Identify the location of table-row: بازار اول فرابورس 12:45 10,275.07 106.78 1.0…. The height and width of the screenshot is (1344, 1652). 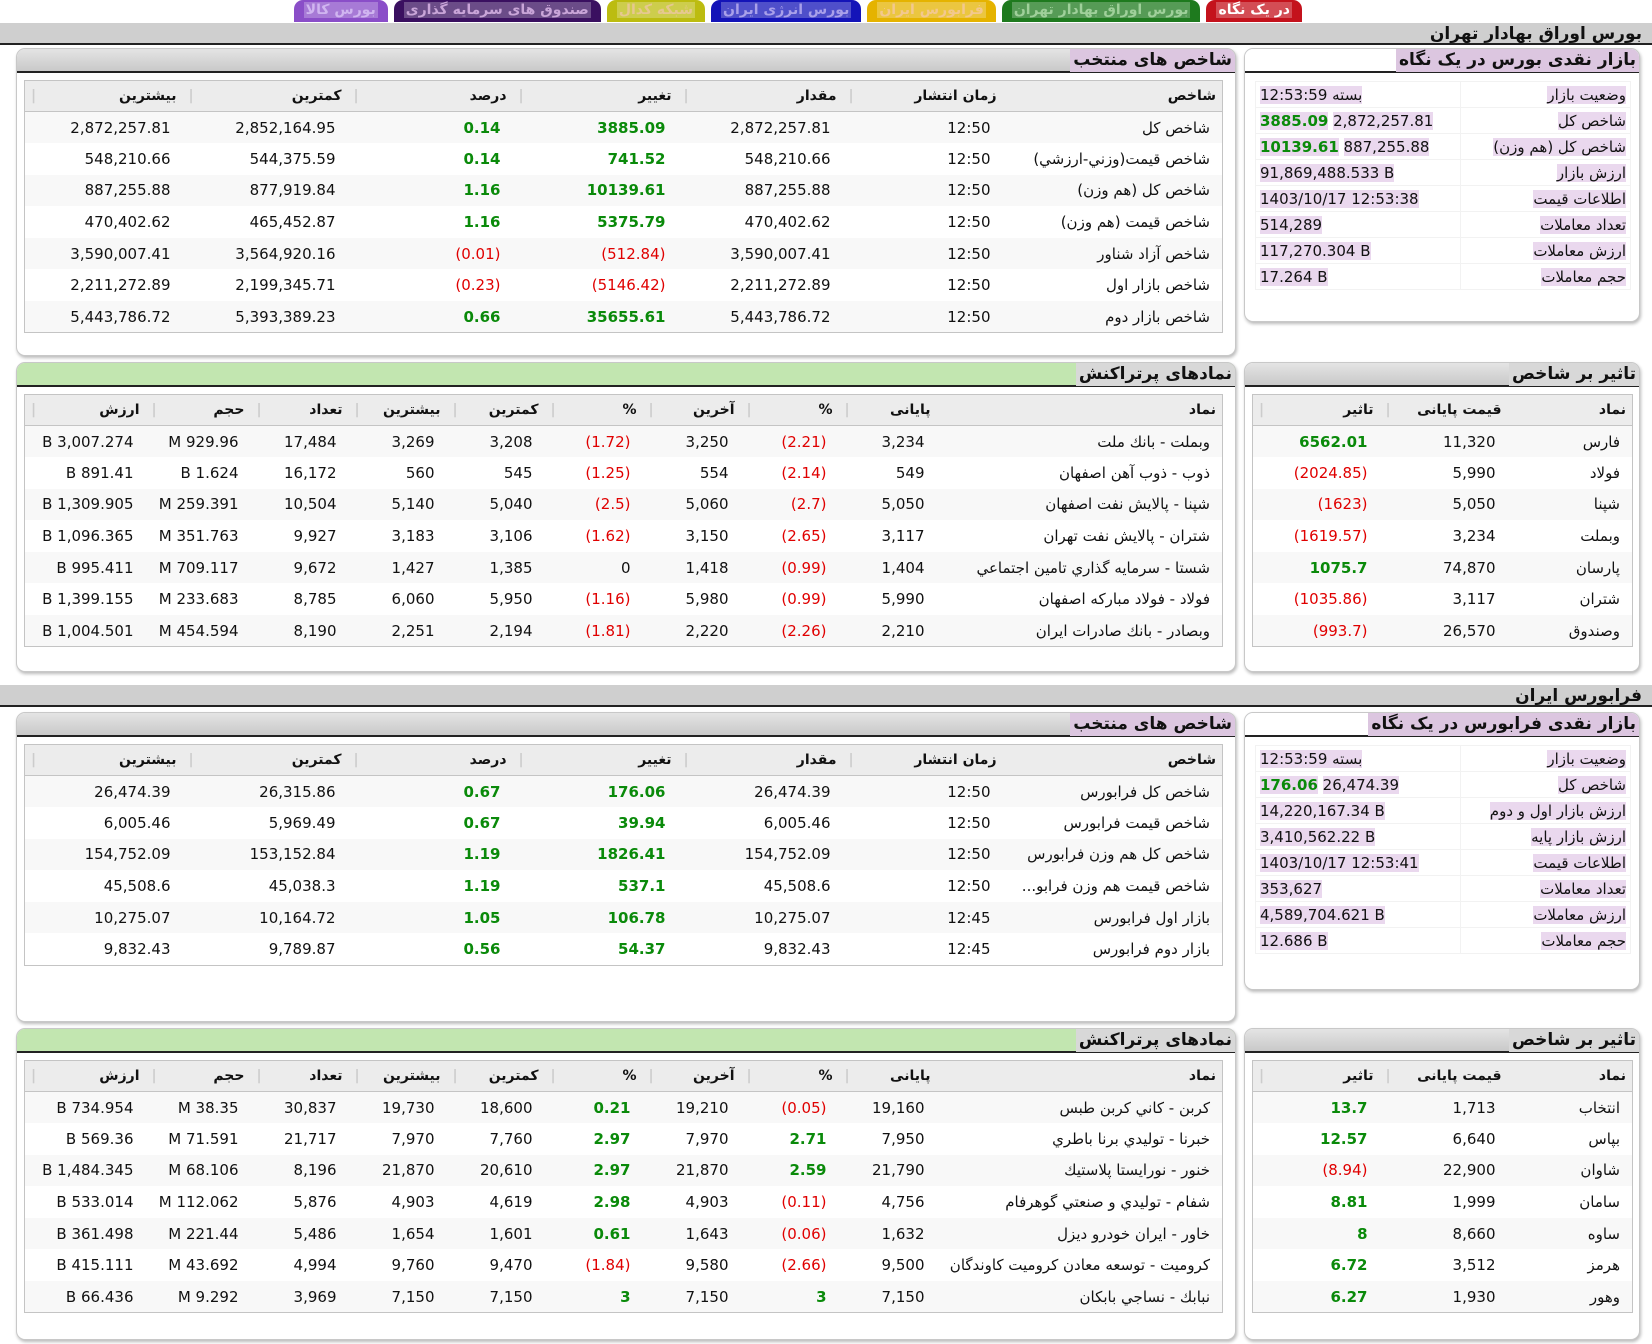
(623, 917).